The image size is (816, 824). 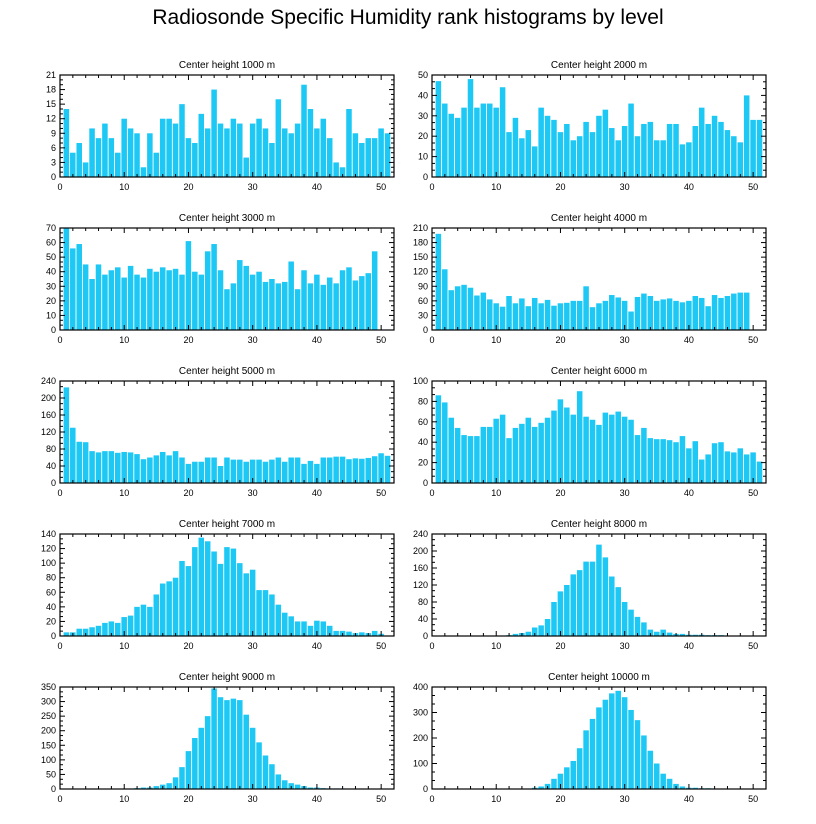 What do you see at coordinates (599, 218) in the screenshot?
I see `panel-title: Center height 4000 m` at bounding box center [599, 218].